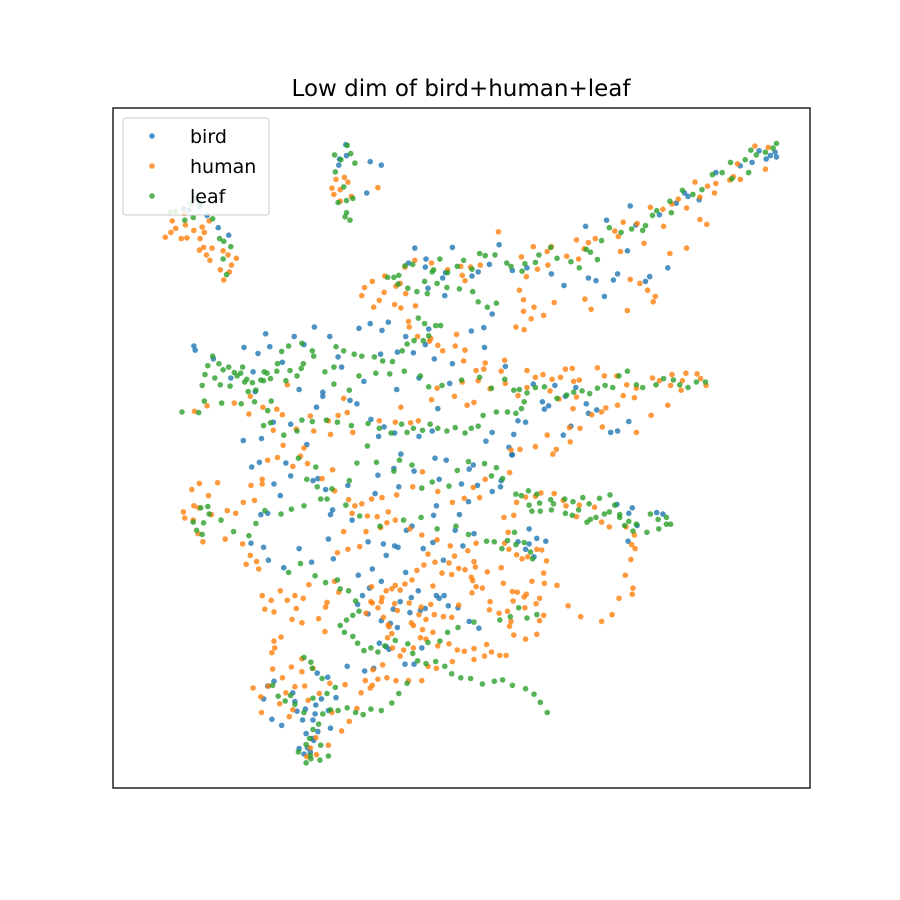 This screenshot has width=900, height=900. What do you see at coordinates (152, 196) in the screenshot?
I see `legend-marker-leaf` at bounding box center [152, 196].